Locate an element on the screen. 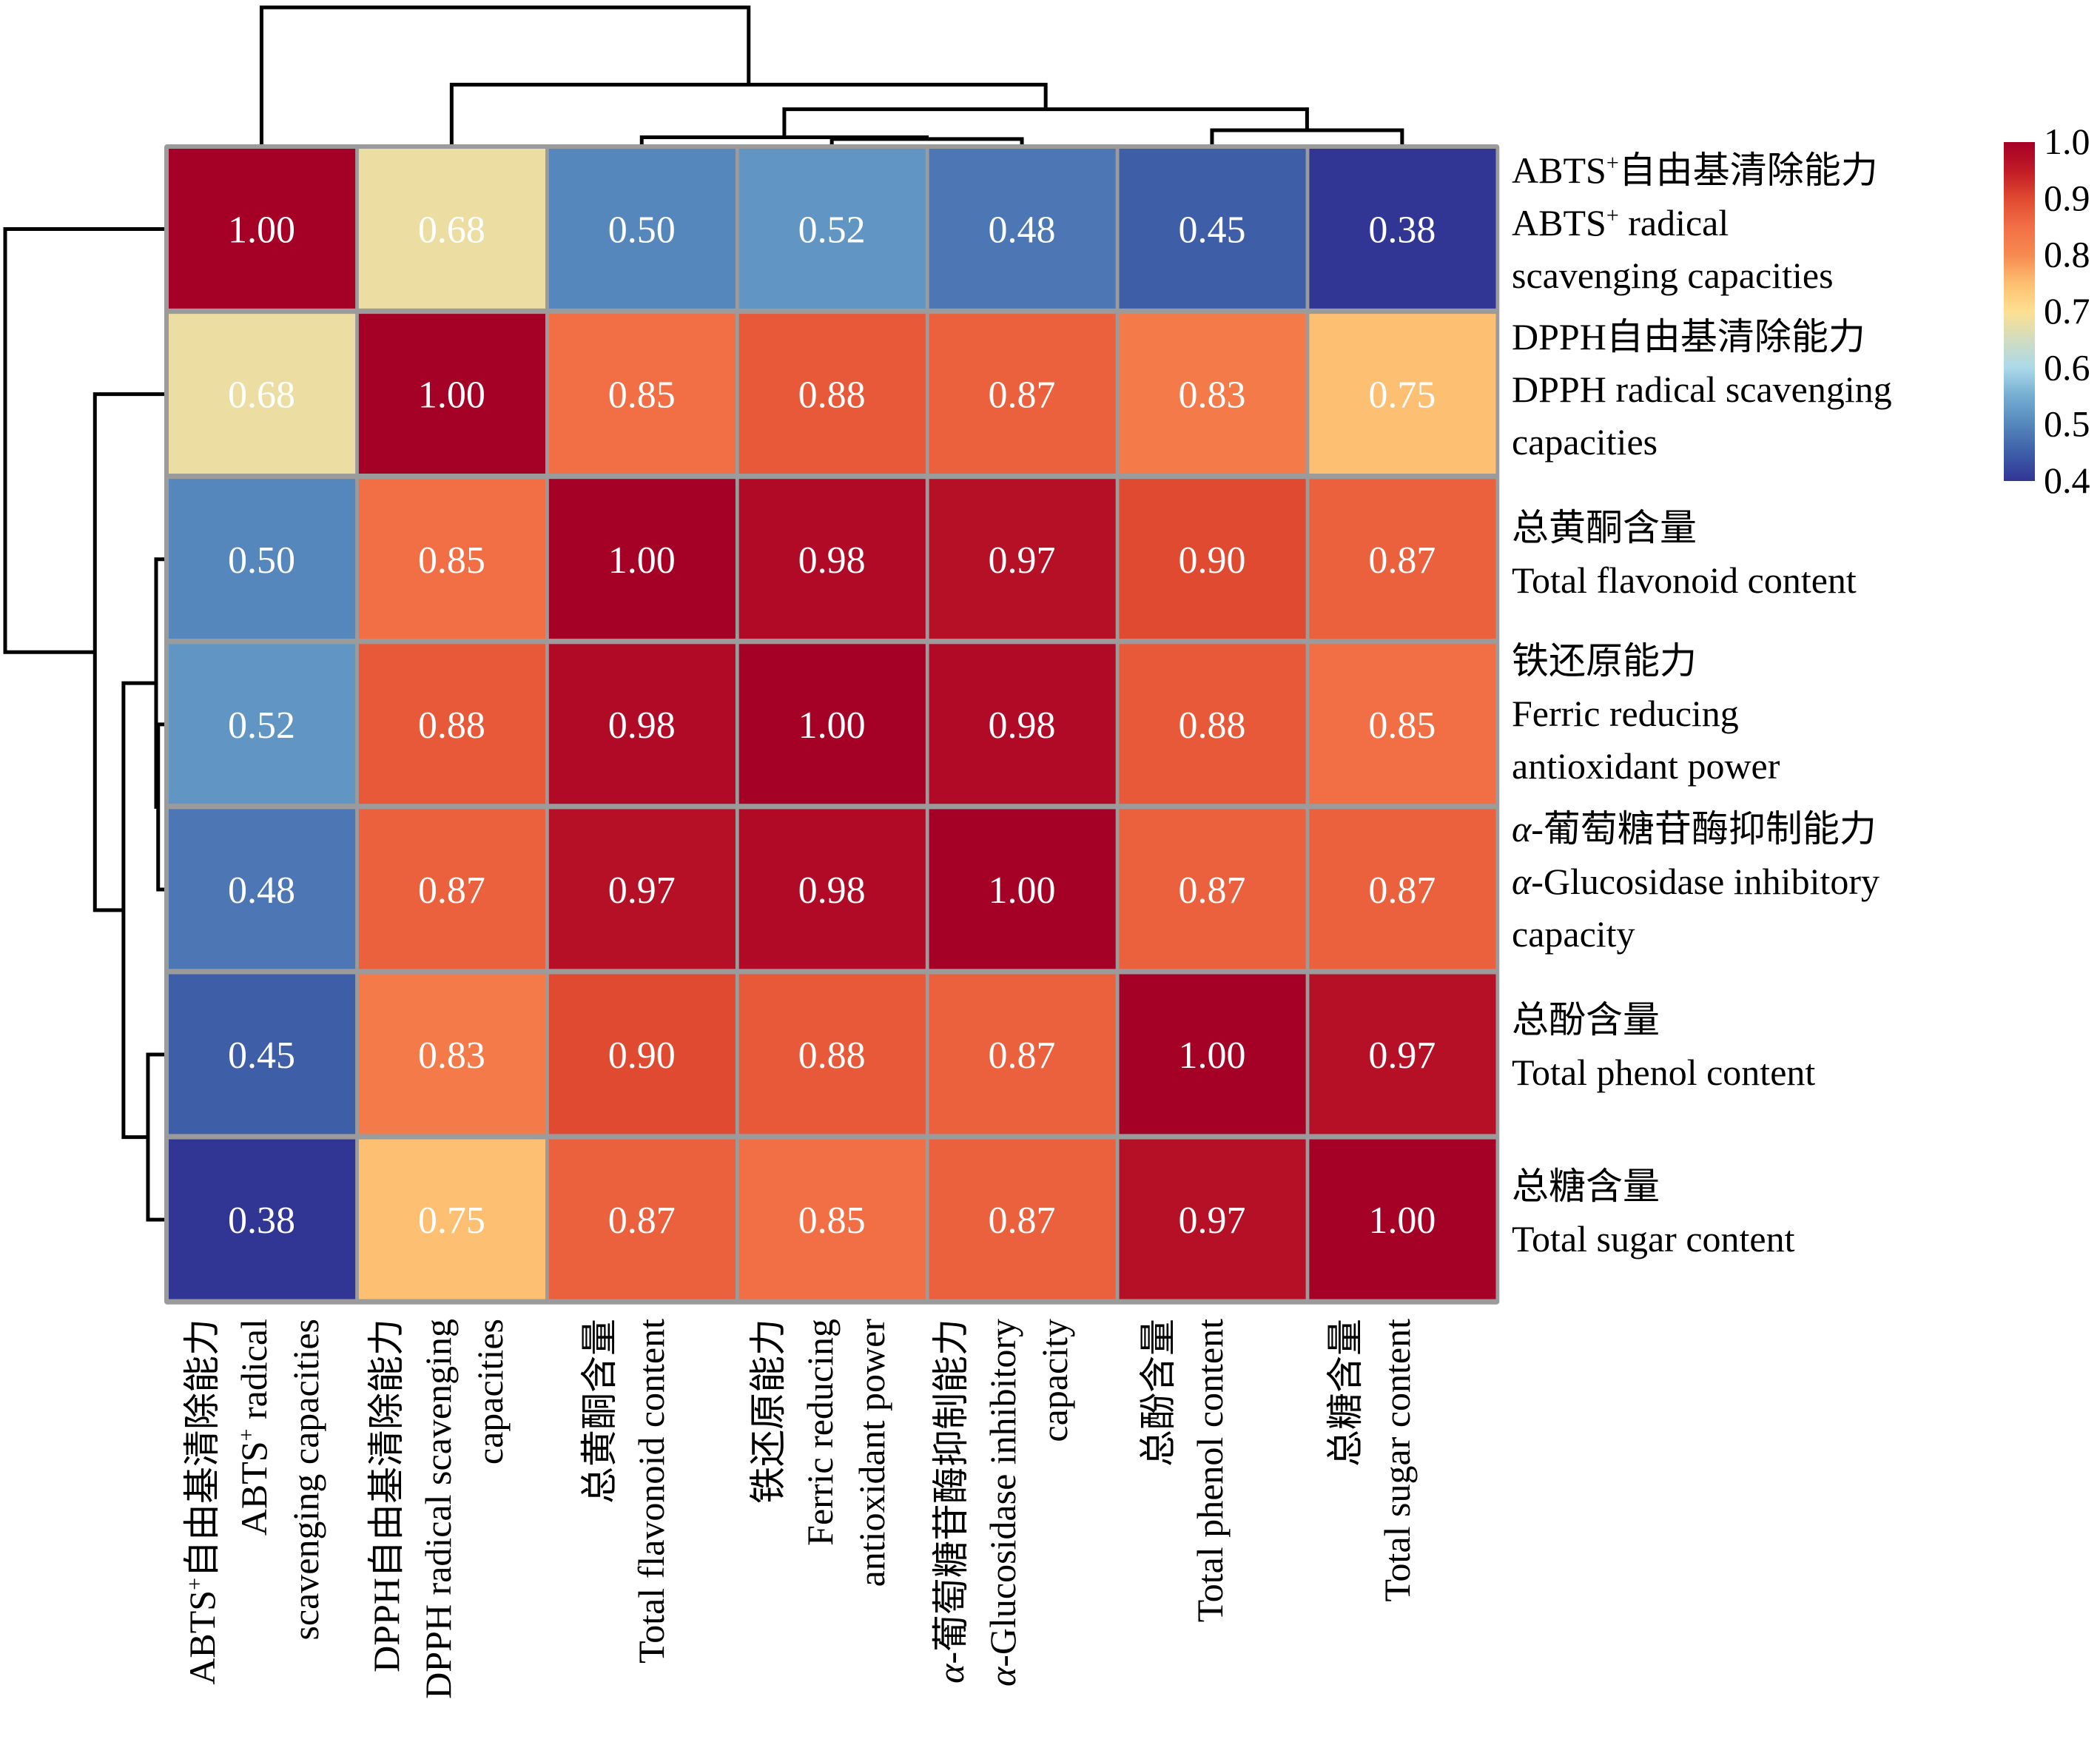  column-label-zh: 总糖含量 is located at coordinates (1346, 1393).